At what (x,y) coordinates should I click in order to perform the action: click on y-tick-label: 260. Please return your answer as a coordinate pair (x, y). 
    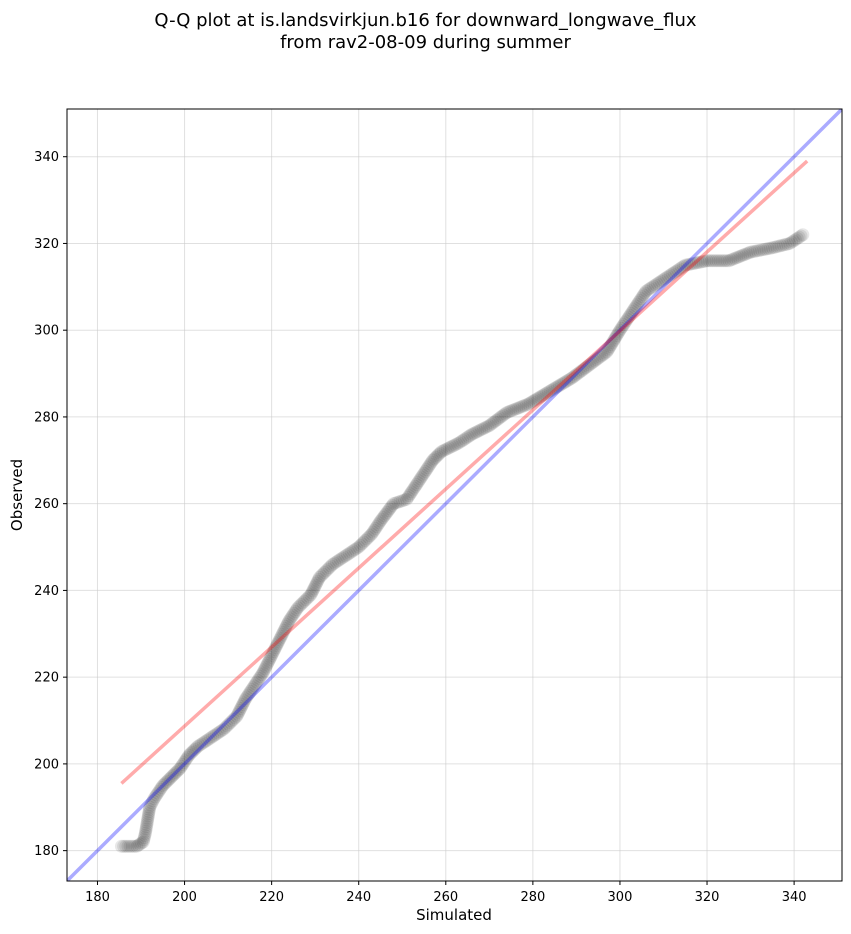
    Looking at the image, I should click on (46, 504).